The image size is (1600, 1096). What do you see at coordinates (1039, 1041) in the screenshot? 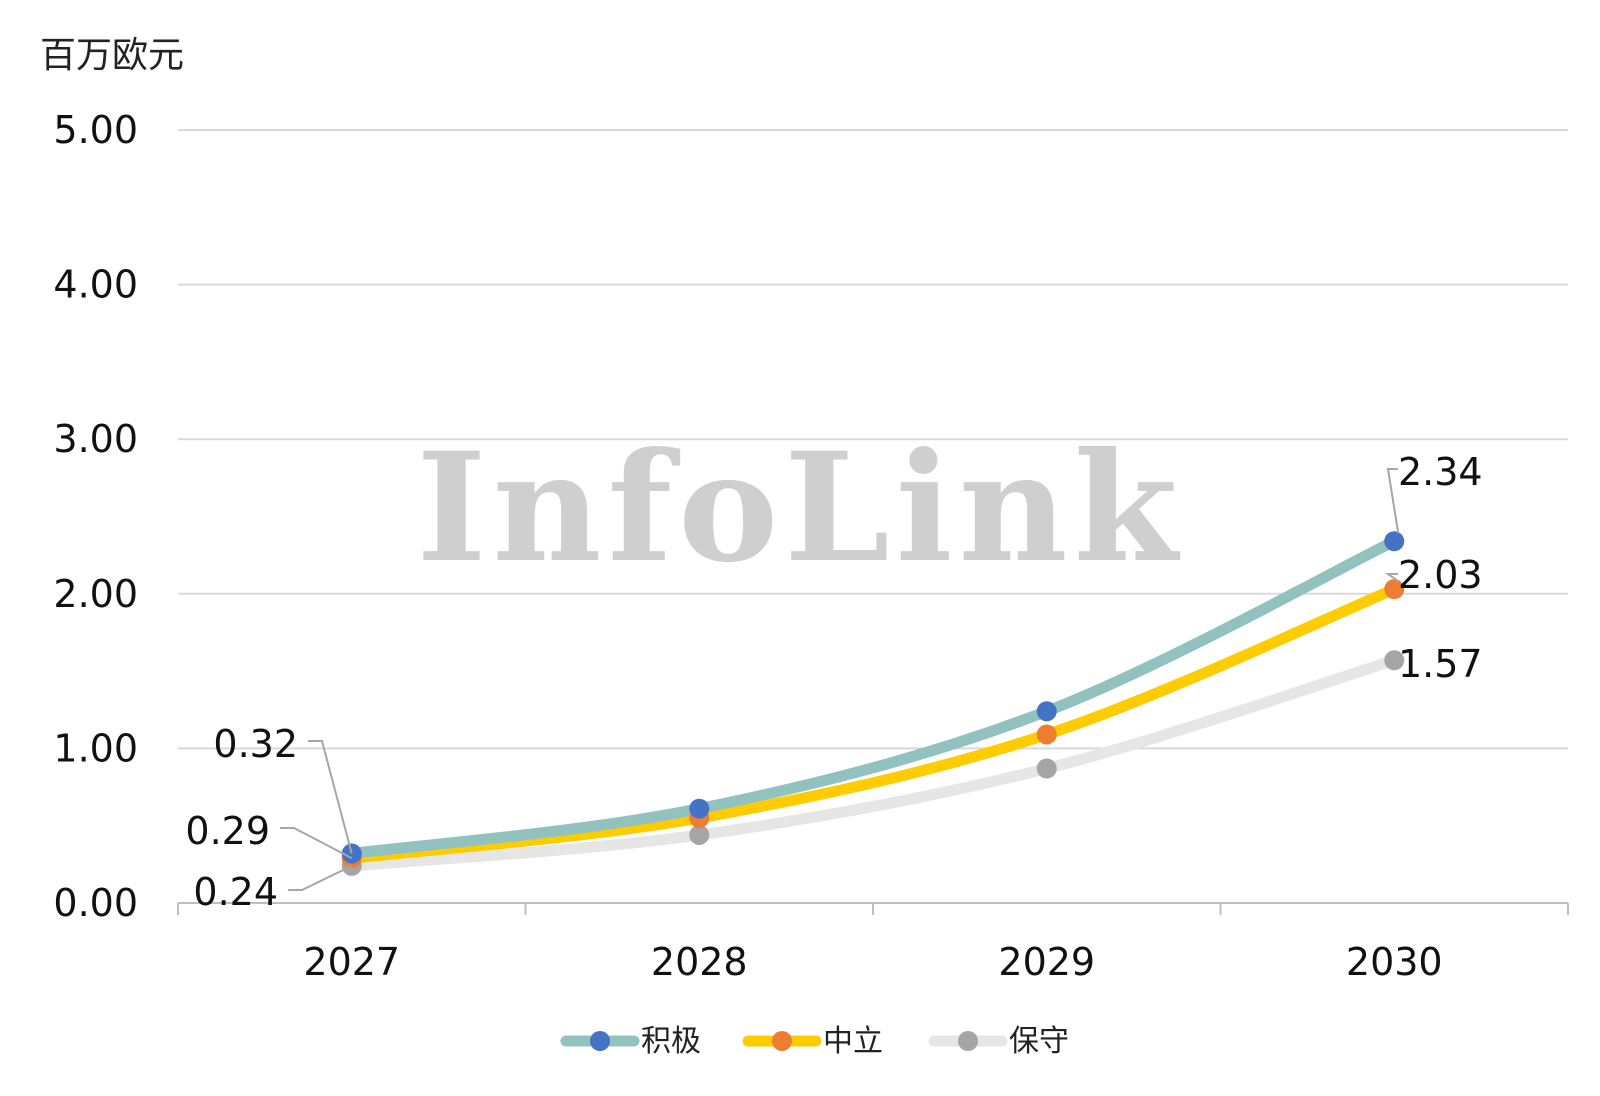
I see `legend-label: 保守` at bounding box center [1039, 1041].